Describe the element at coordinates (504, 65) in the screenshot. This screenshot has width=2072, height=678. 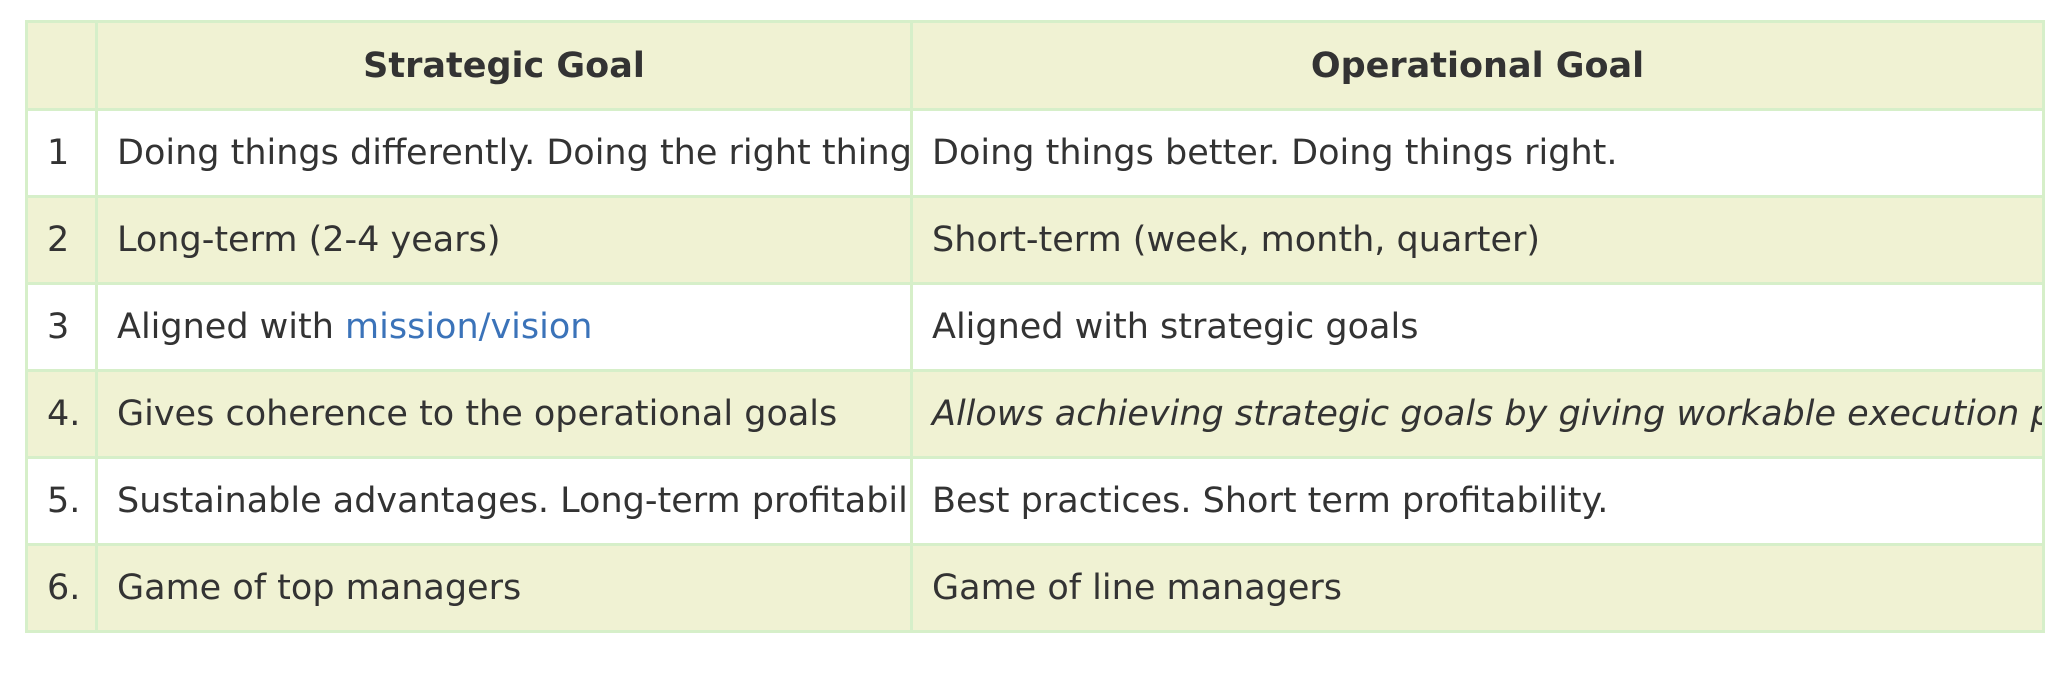
I see `header-strategic-goal: Strategic Goal` at that location.